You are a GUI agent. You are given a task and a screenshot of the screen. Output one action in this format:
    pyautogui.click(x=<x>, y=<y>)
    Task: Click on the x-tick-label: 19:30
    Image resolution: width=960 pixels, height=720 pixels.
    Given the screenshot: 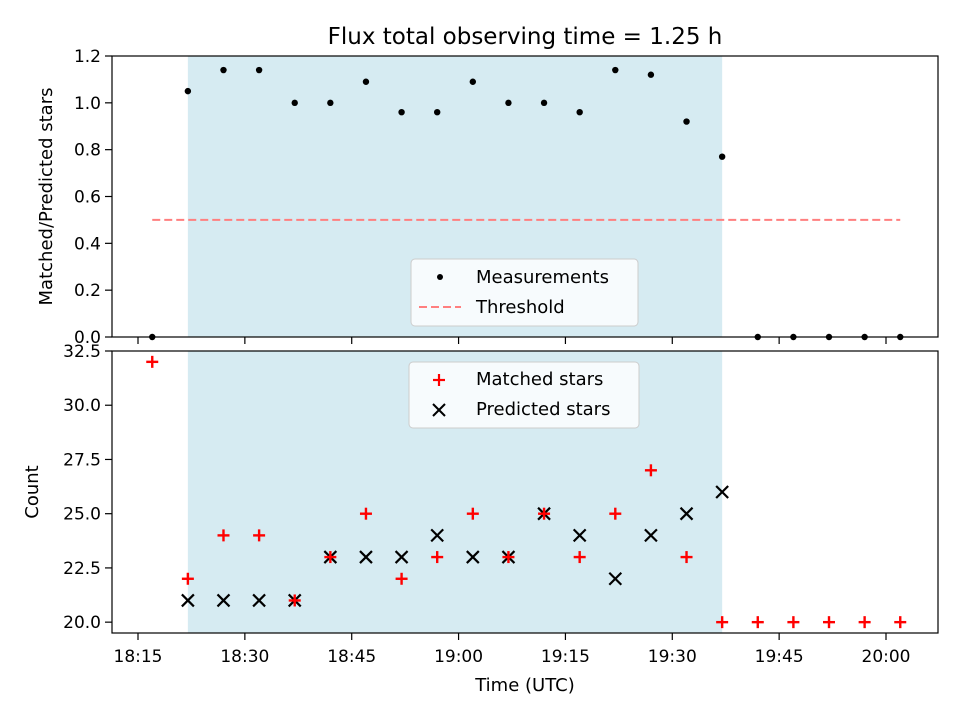 What is the action you would take?
    pyautogui.click(x=672, y=657)
    